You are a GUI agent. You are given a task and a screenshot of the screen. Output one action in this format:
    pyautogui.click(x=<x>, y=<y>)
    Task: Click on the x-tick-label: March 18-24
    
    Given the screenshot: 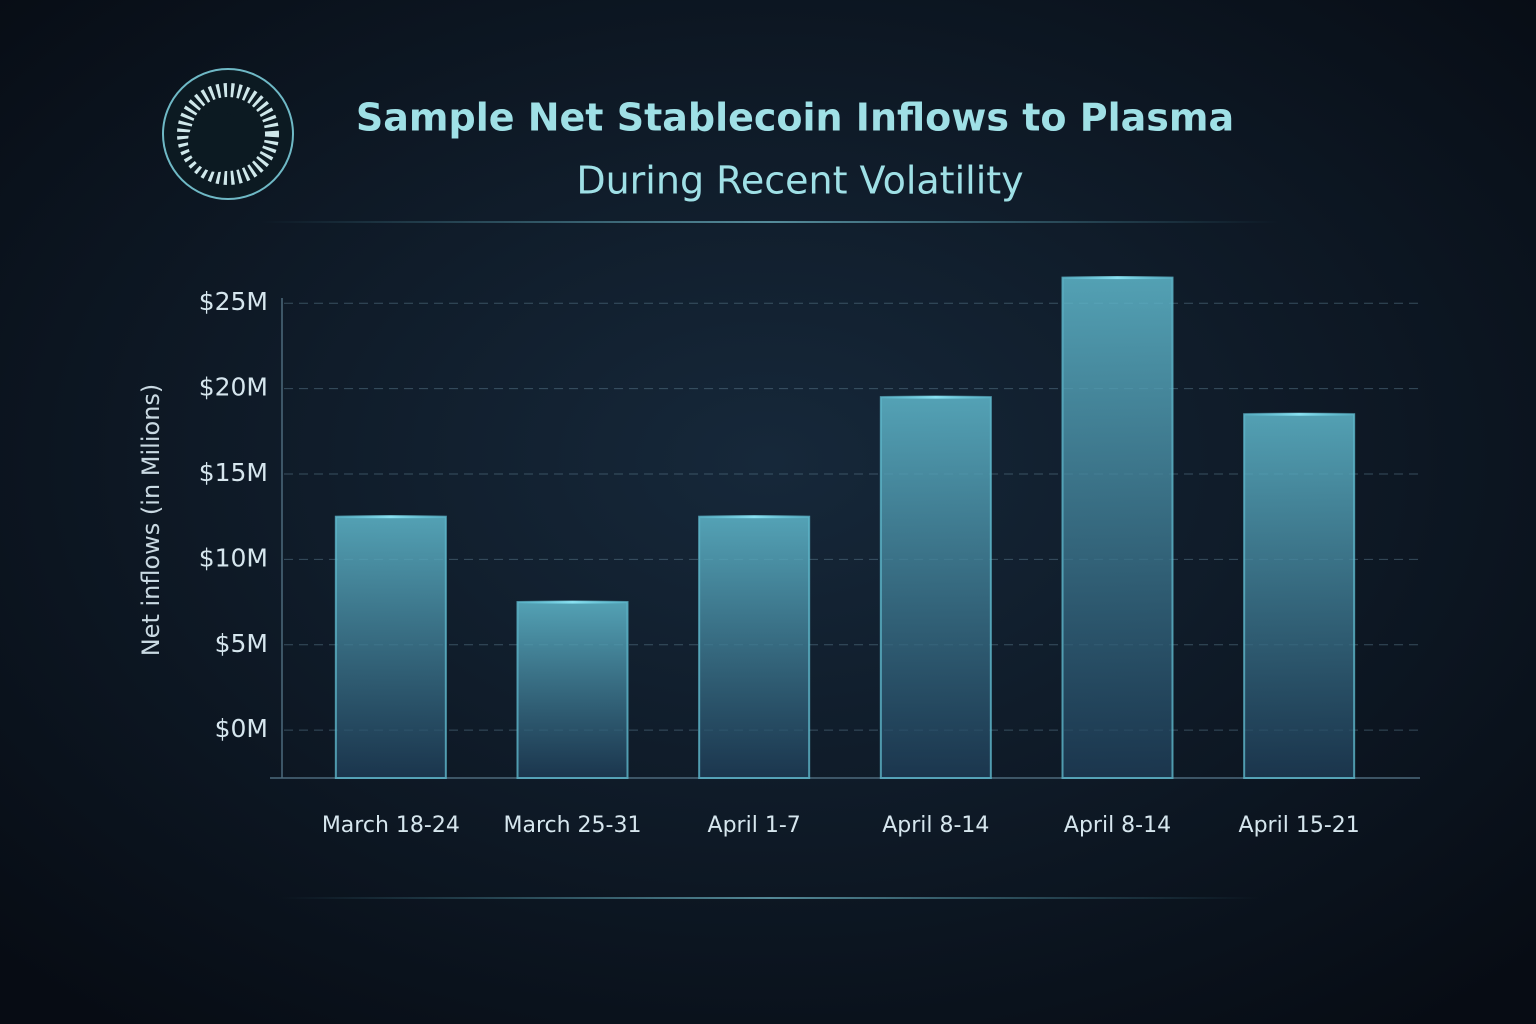 What is the action you would take?
    pyautogui.click(x=391, y=825)
    